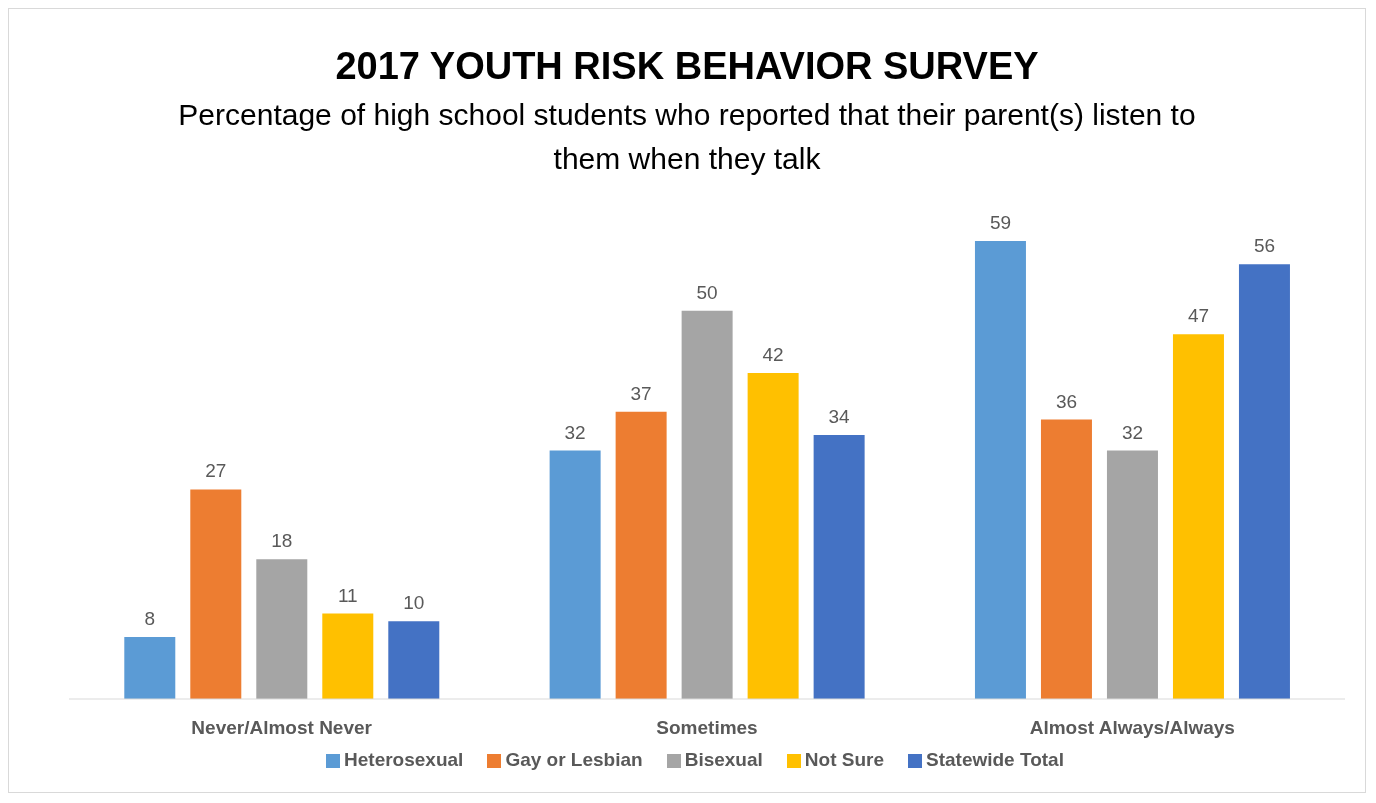 This screenshot has width=1376, height=803. What do you see at coordinates (687, 137) in the screenshot?
I see `chart-subtitle: Percentage of high school students who reported that their parent(s) listen to them when they talk` at bounding box center [687, 137].